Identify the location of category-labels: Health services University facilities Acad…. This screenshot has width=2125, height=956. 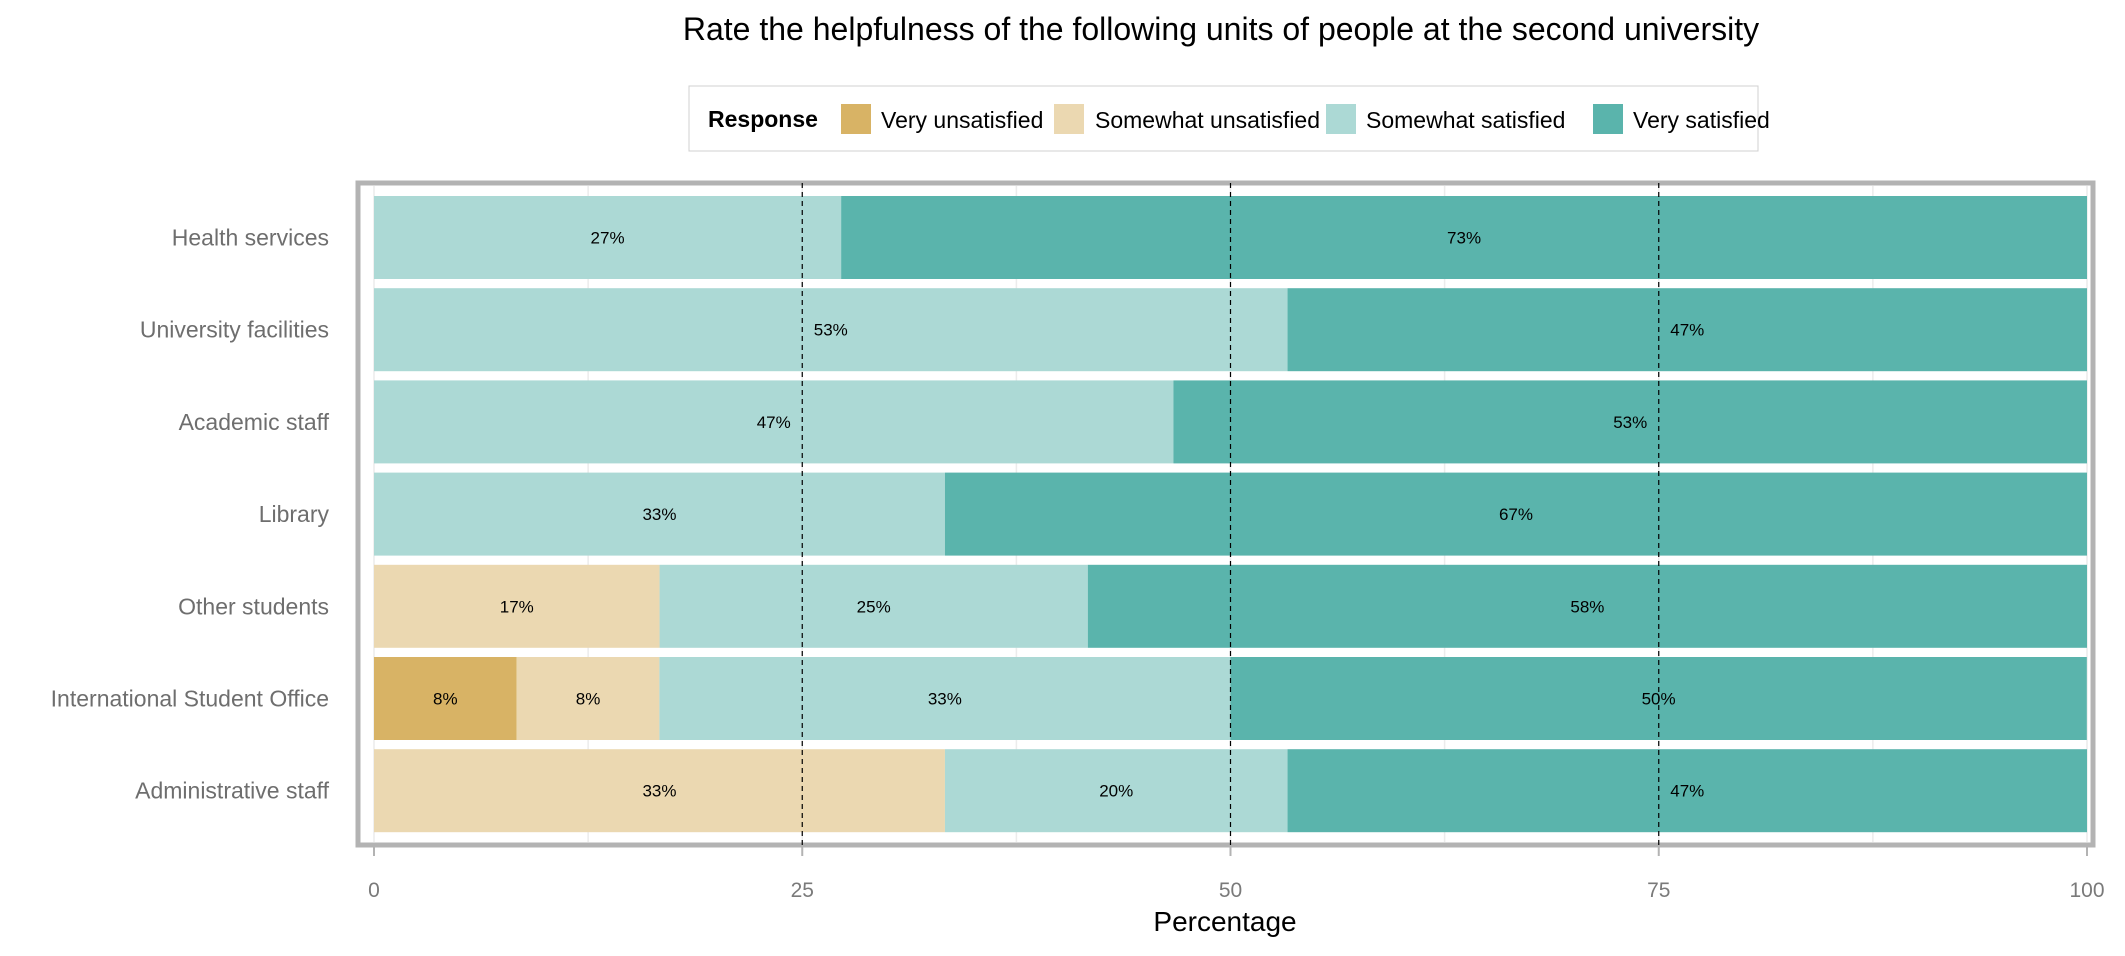
(190, 514).